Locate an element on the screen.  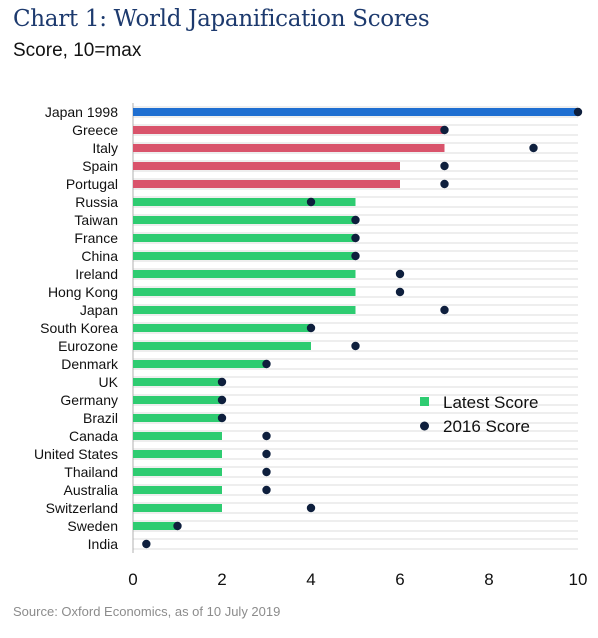
category-label: Eurozone is located at coordinates (88, 346).